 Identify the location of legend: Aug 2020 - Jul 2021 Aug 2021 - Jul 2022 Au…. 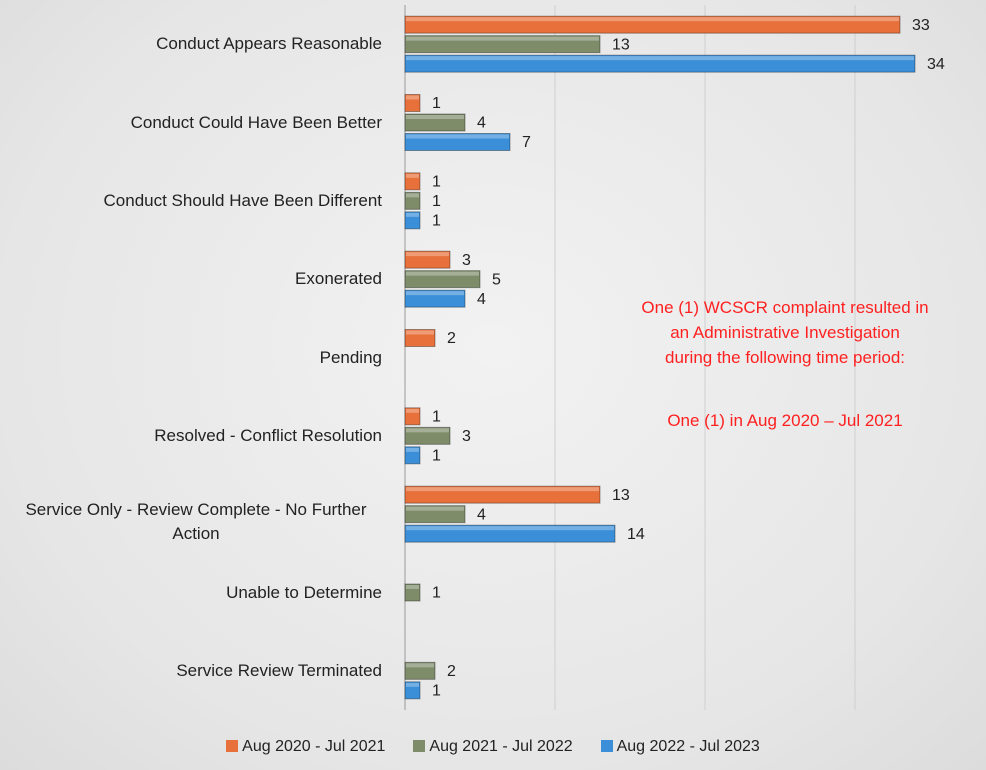
(493, 747).